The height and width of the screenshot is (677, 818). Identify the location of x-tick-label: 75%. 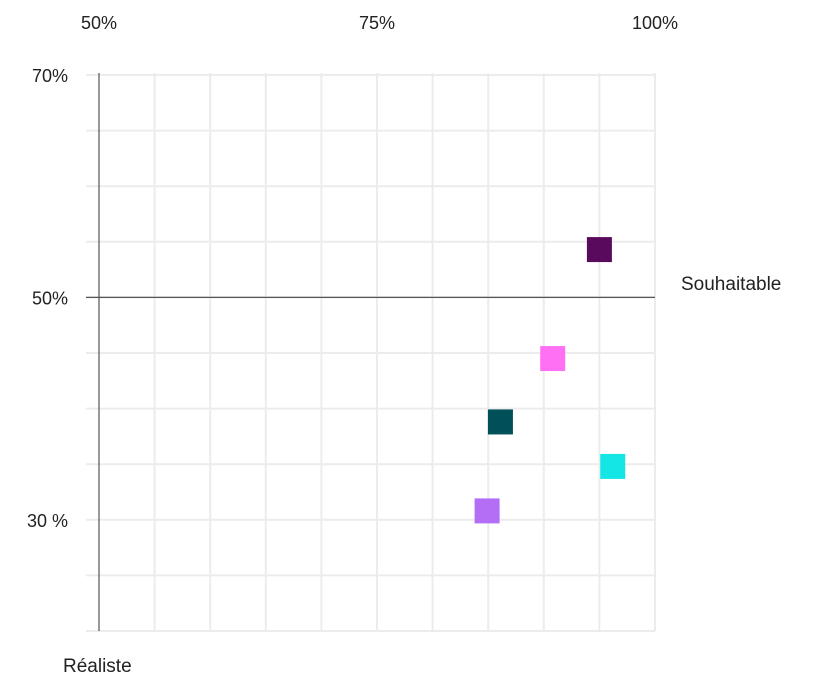
(377, 23).